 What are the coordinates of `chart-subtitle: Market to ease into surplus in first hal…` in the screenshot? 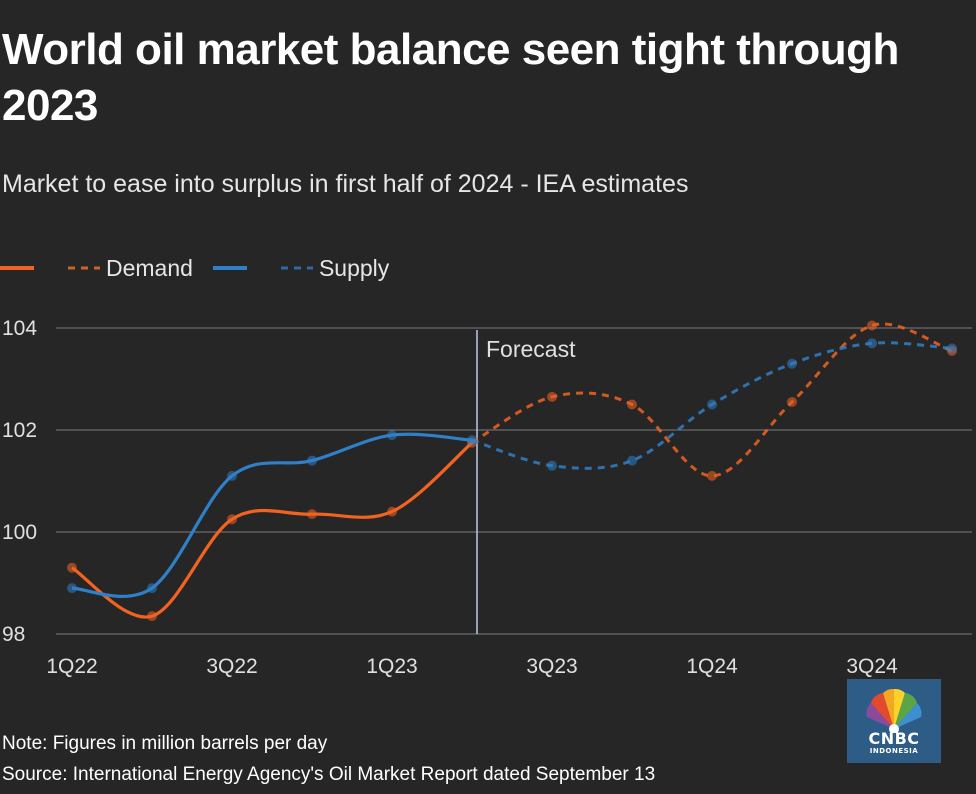 It's located at (345, 184).